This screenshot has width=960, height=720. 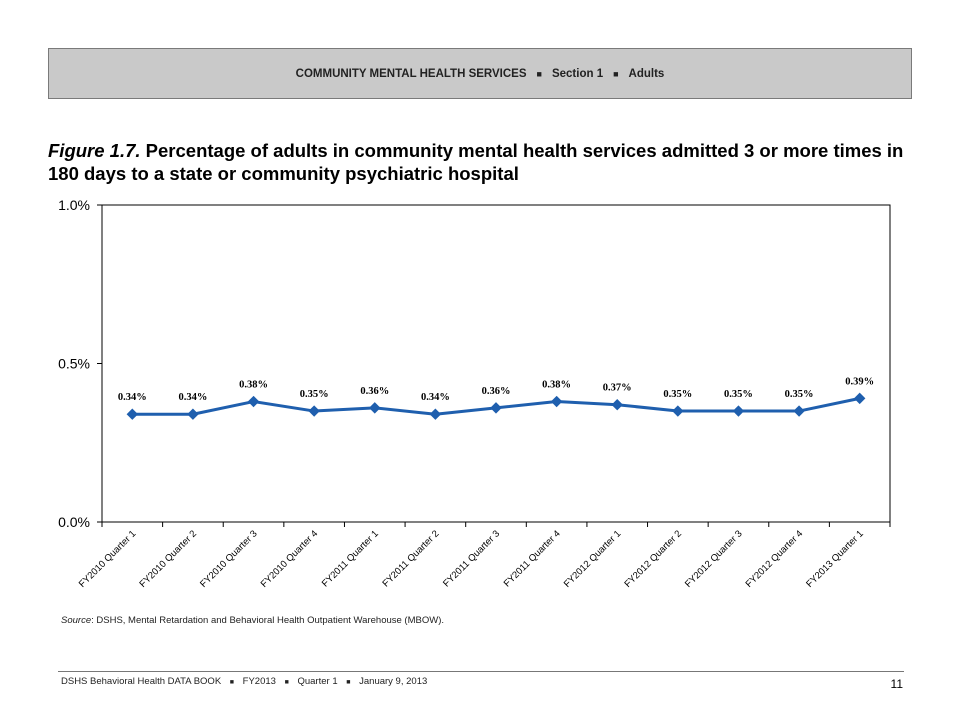 I want to click on x-tick-label: FY2010 Quarter 3, so click(x=229, y=559).